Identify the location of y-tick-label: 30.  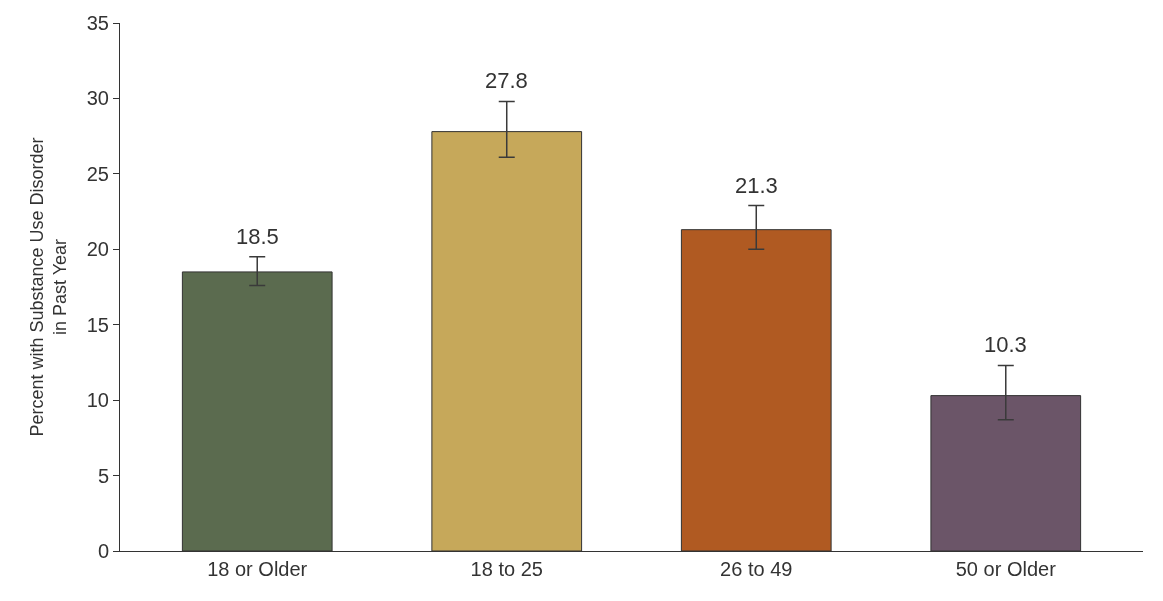
(97, 98).